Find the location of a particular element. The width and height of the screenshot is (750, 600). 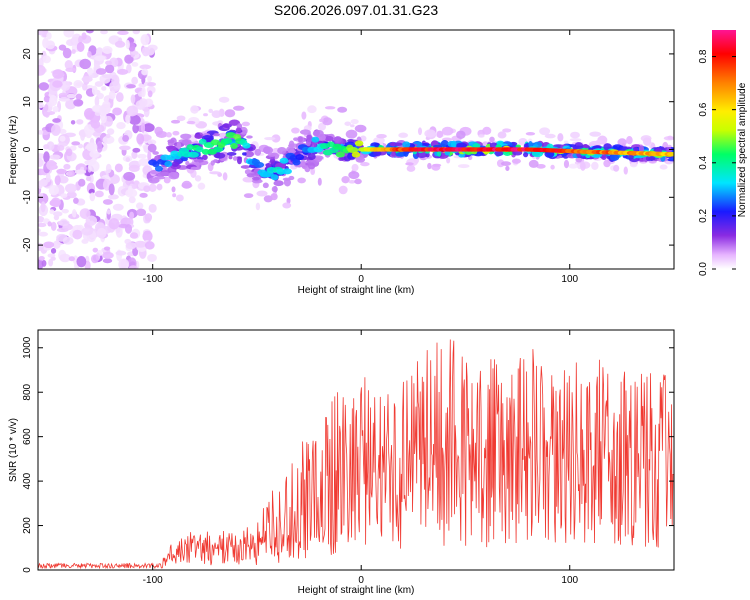

colorbar-tick-label: 0.4 is located at coordinates (703, 162).